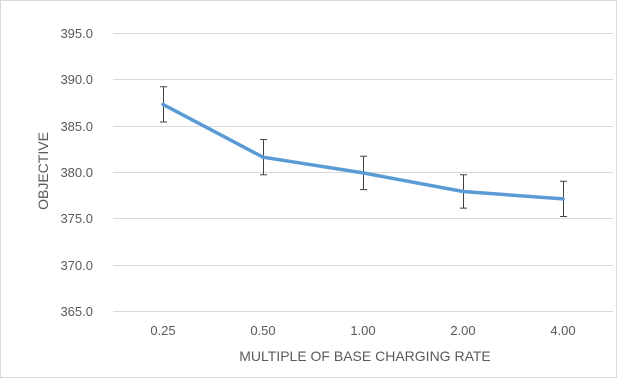 The height and width of the screenshot is (379, 617). What do you see at coordinates (76, 218) in the screenshot?
I see `y-tick-label: 375.0` at bounding box center [76, 218].